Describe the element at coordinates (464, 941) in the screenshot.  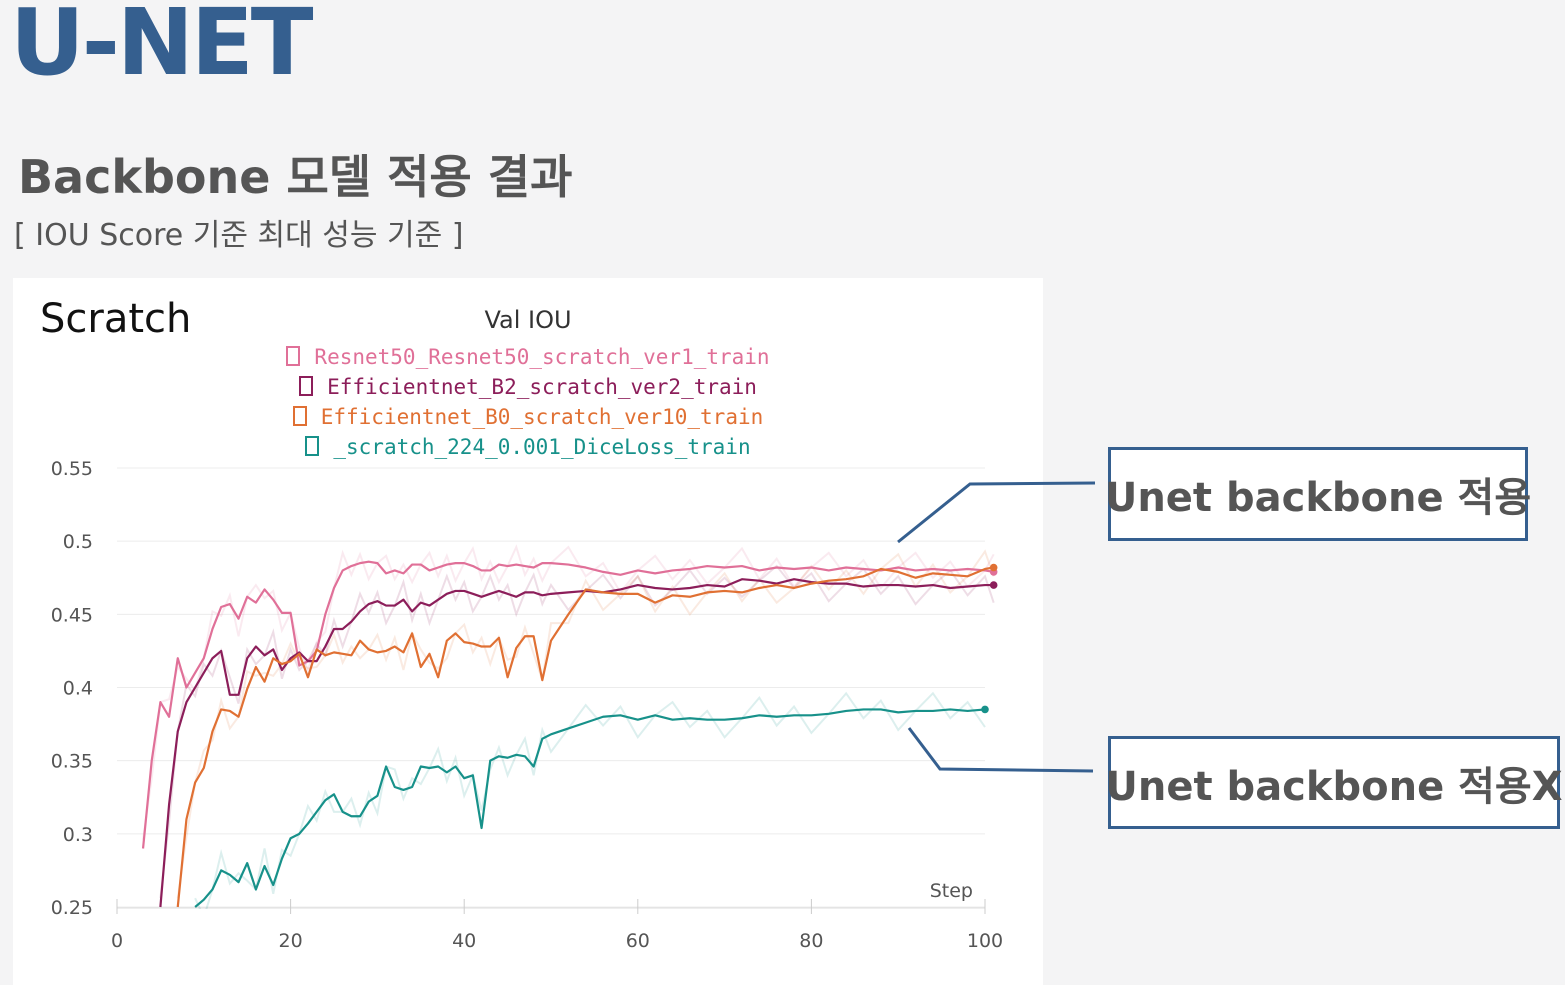
I see `x-tick-label: 40` at that location.